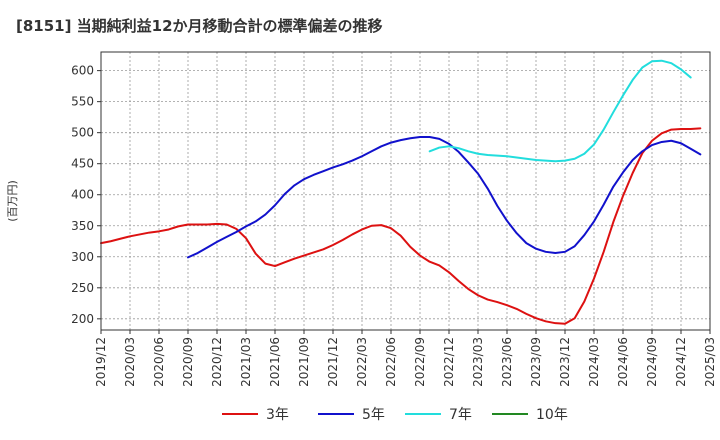 The width and height of the screenshot is (720, 440). What do you see at coordinates (82, 319) in the screenshot?
I see `y-tick-label: 200` at bounding box center [82, 319].